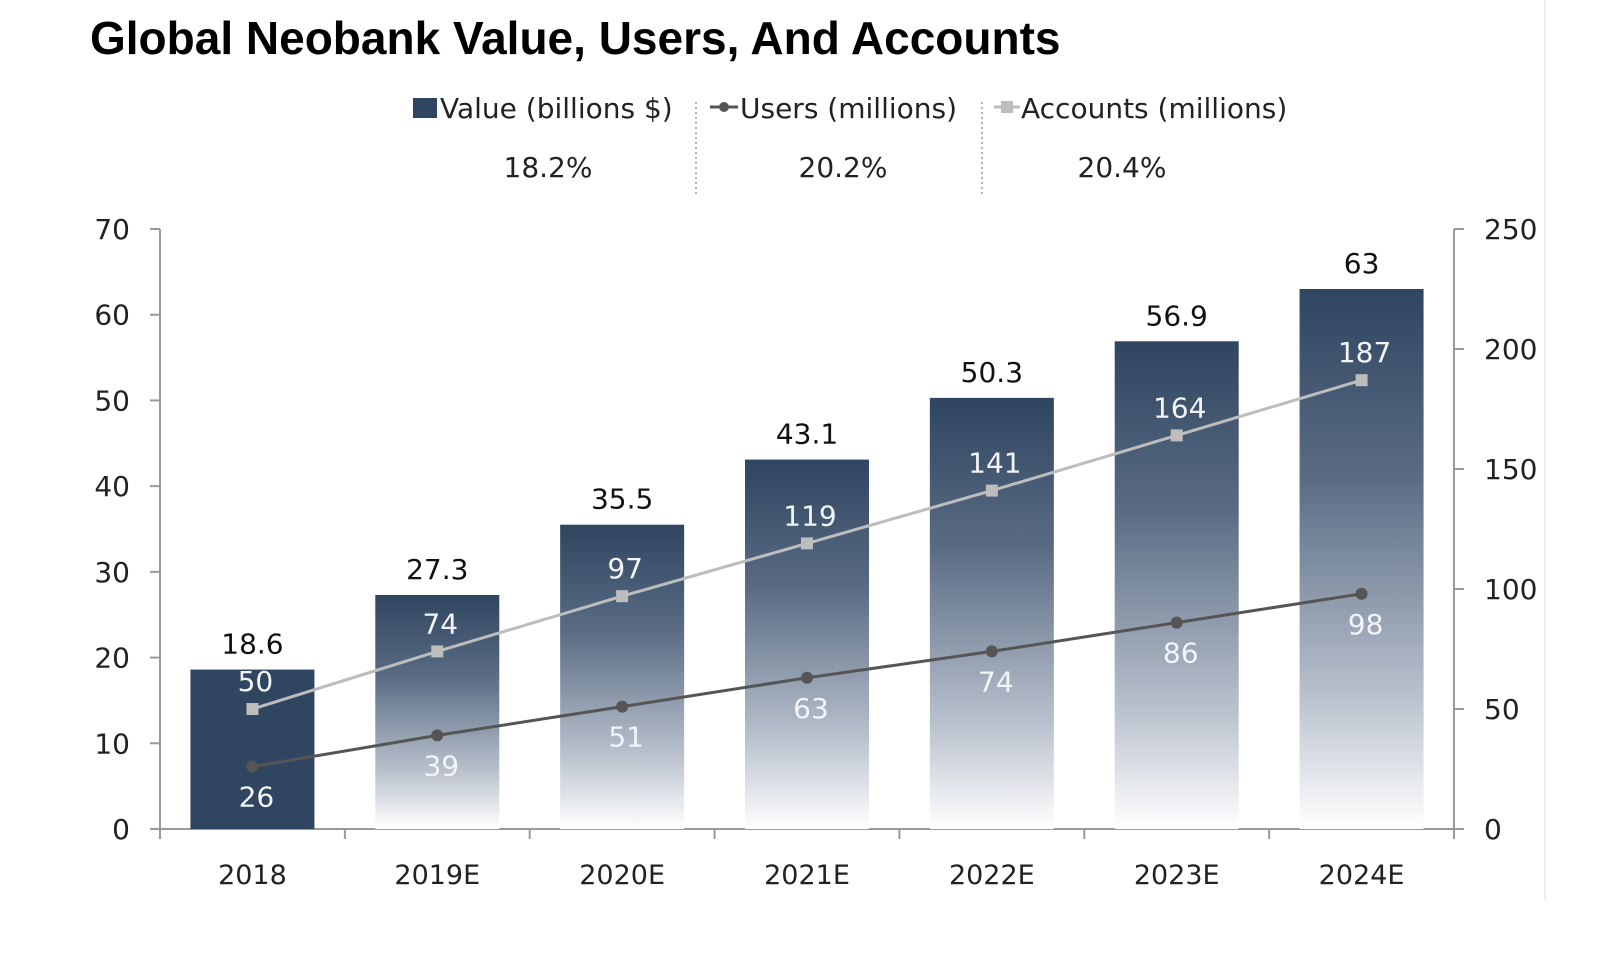  I want to click on left-tick-label: 30, so click(112, 572).